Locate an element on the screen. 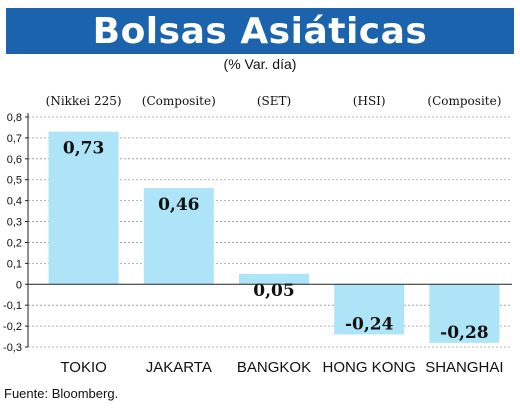  category-label: SHANGHAI is located at coordinates (464, 367).